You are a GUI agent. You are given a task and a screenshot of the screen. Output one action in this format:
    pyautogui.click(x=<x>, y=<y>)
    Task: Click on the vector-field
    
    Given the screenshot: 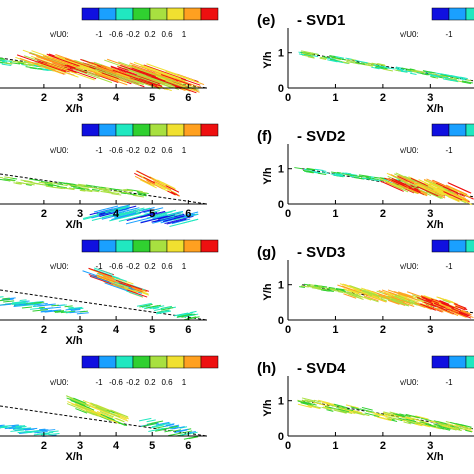 What is the action you would take?
    pyautogui.click(x=169, y=428)
    